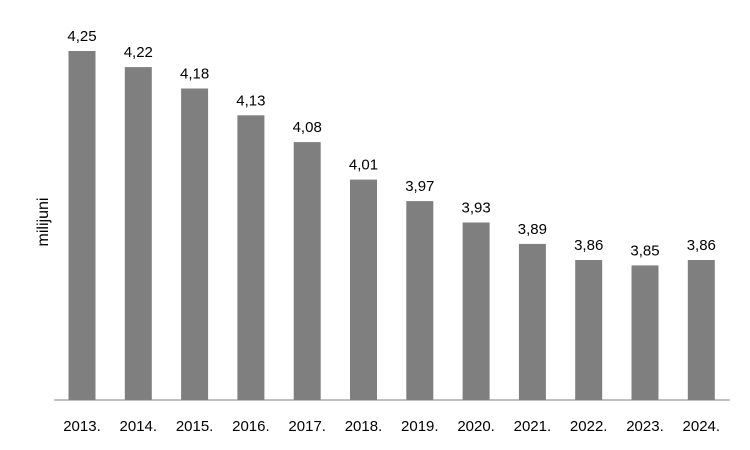 The image size is (750, 450). What do you see at coordinates (251, 258) in the screenshot?
I see `bar-2016` at bounding box center [251, 258].